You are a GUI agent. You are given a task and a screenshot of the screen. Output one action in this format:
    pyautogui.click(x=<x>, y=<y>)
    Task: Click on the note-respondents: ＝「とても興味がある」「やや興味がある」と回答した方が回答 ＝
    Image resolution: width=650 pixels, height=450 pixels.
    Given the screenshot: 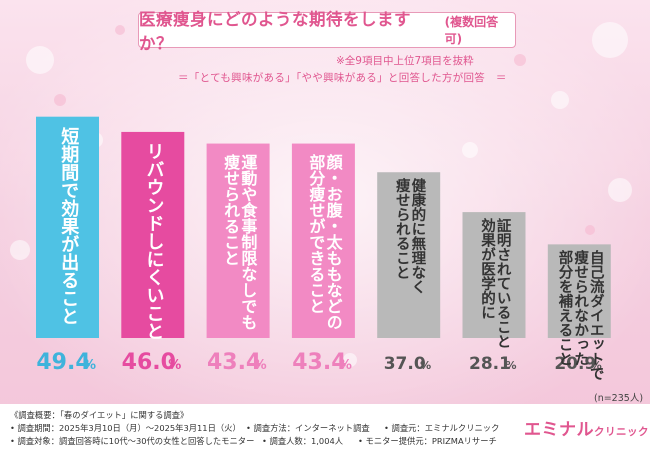 What is the action you would take?
    pyautogui.click(x=342, y=78)
    